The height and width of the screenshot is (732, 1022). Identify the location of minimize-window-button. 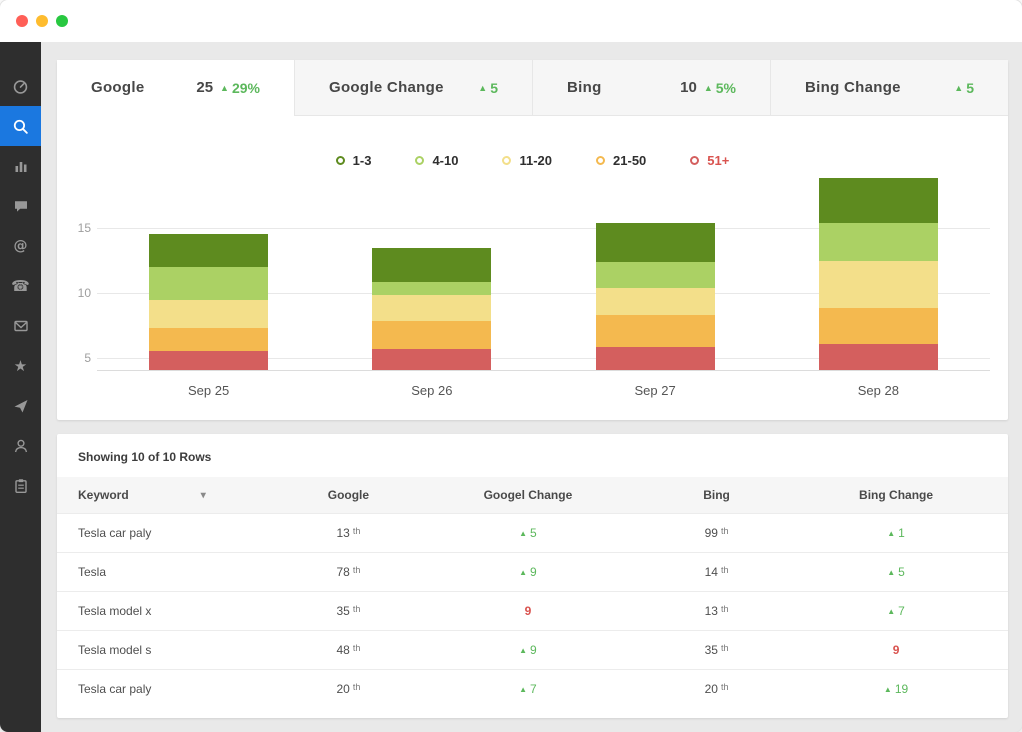
(42, 21).